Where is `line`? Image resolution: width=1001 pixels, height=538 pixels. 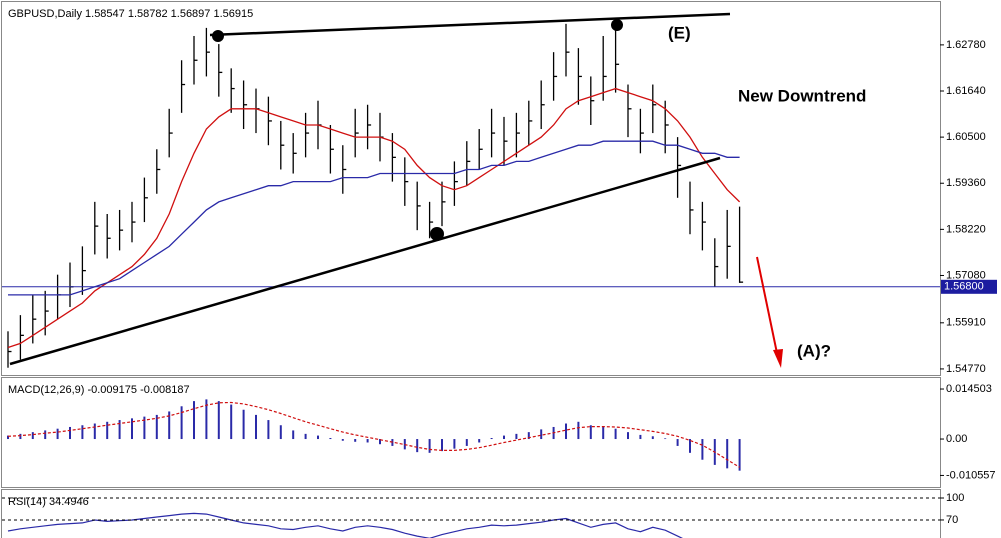 line is located at coordinates (373, 434).